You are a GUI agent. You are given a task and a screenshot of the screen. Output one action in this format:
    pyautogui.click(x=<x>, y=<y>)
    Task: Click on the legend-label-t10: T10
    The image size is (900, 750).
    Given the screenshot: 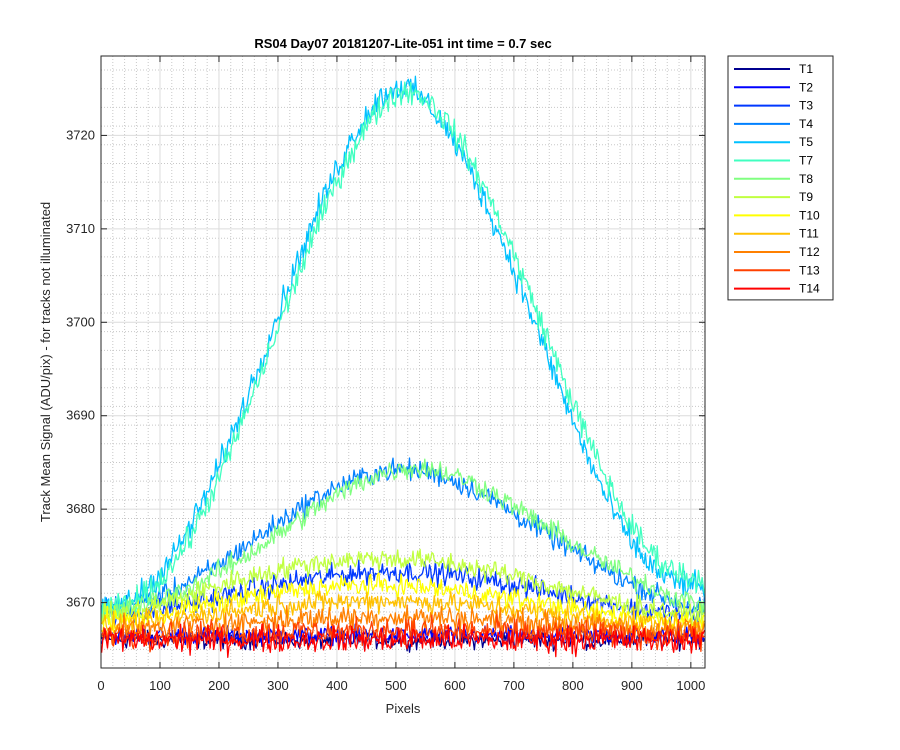 What is the action you would take?
    pyautogui.click(x=809, y=215)
    